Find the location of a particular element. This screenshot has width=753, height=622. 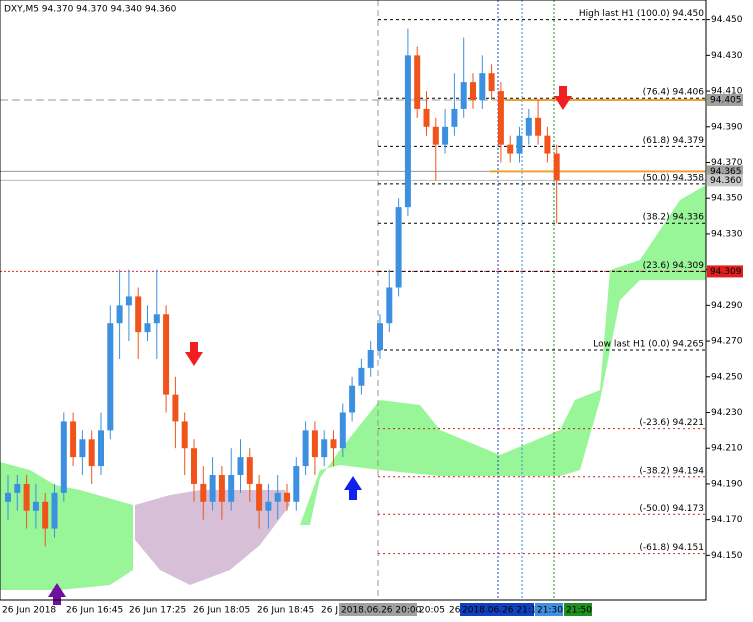

y-tick-label: 94.250 is located at coordinates (727, 377).